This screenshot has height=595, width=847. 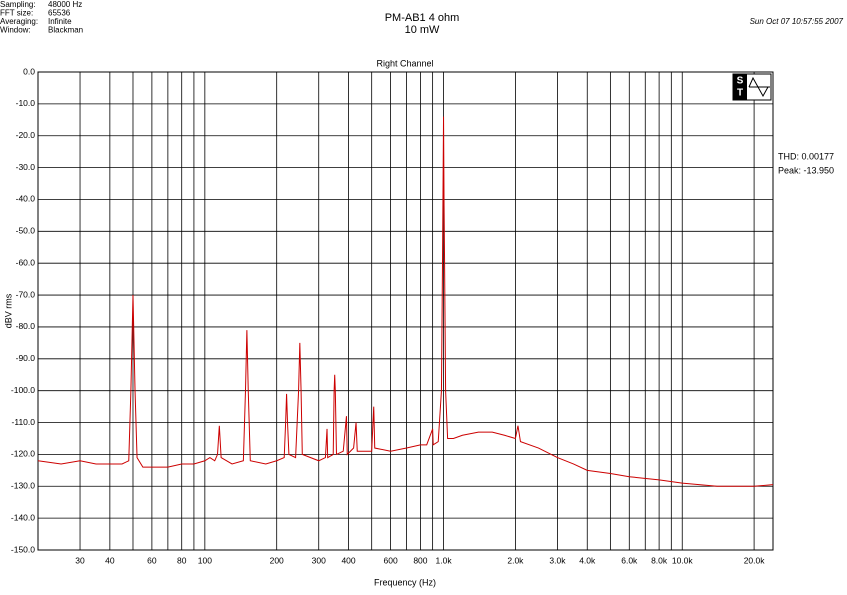 What do you see at coordinates (422, 18) in the screenshot?
I see `chart-title: PM-AB1 4 ohm` at bounding box center [422, 18].